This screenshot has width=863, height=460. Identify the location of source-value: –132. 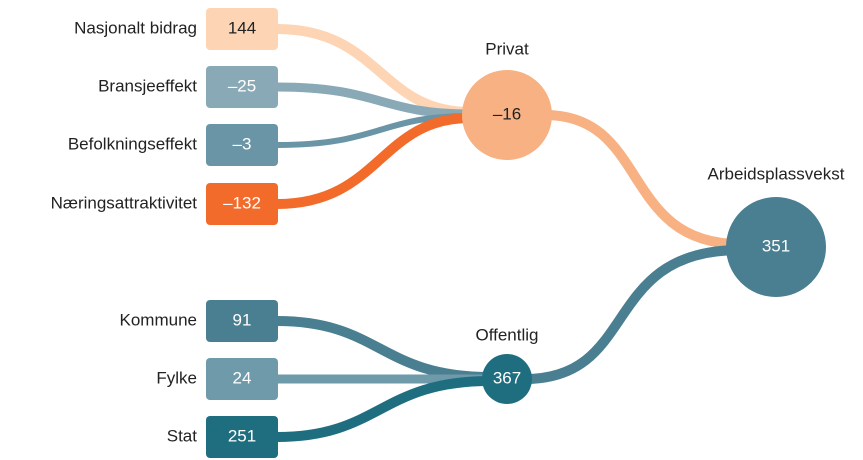
(242, 202).